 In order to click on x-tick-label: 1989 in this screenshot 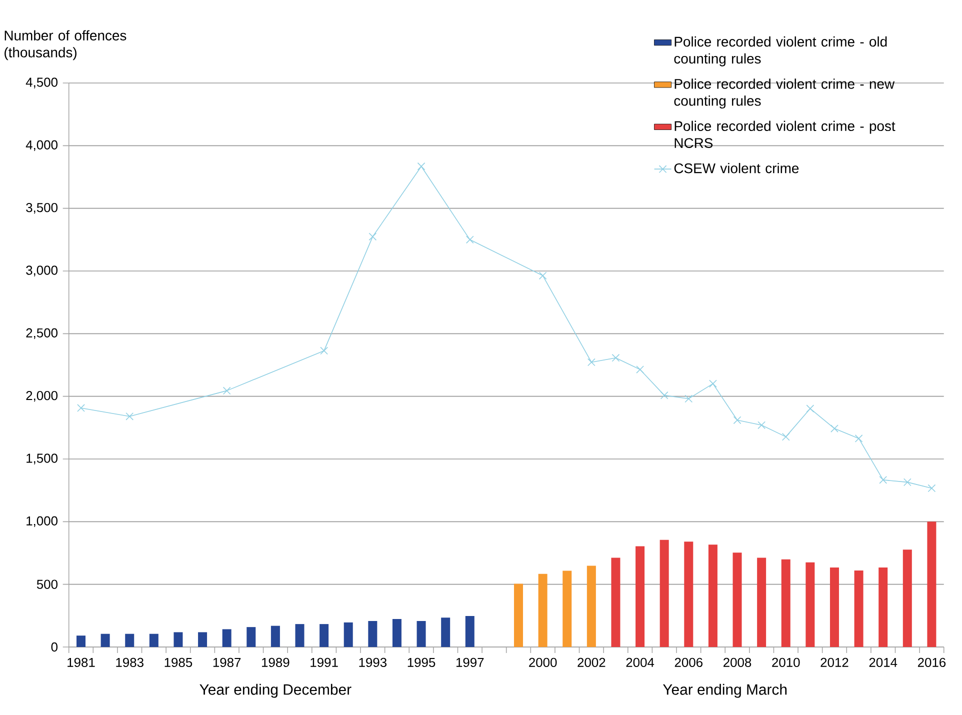, I will do `click(276, 663)`.